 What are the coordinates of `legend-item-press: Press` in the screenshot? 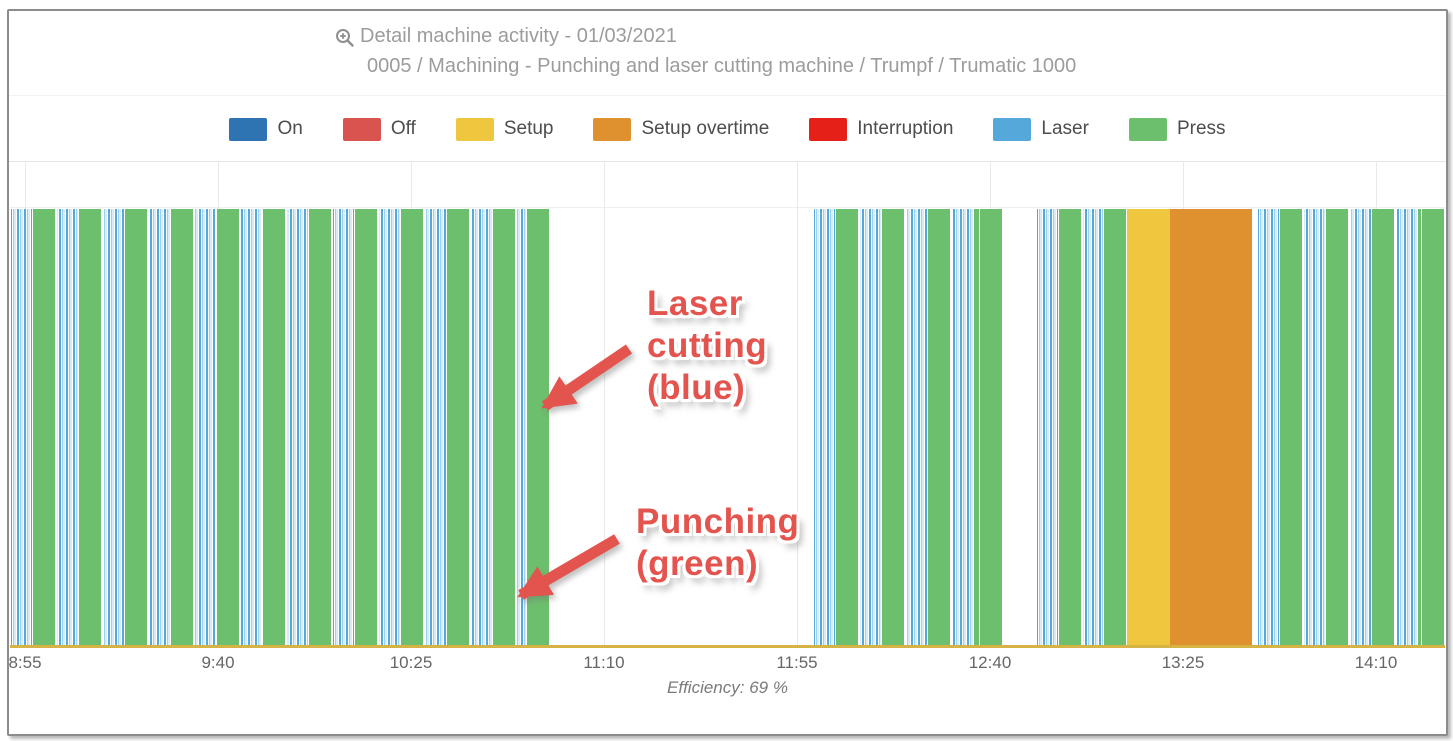 It's located at (1177, 129).